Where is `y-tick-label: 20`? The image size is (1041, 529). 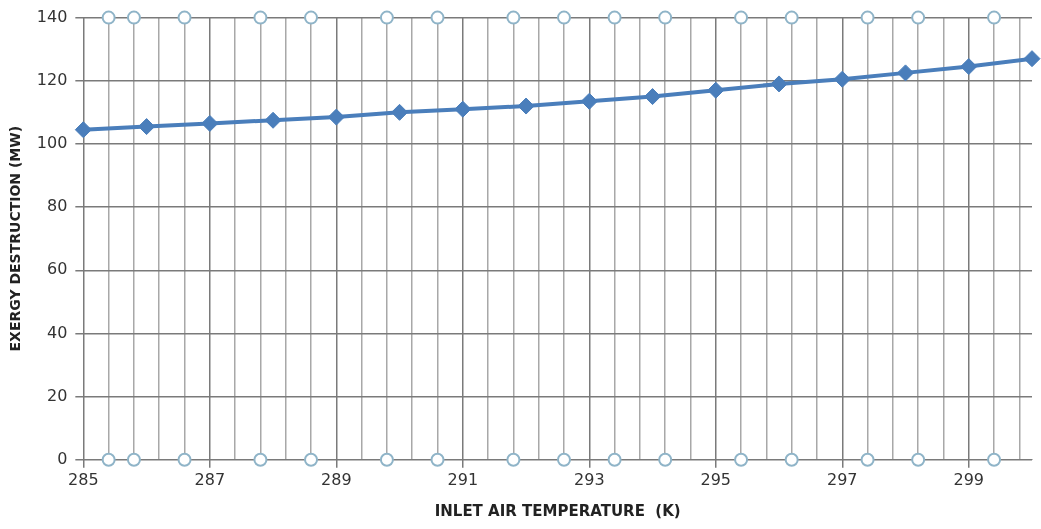
y-tick-label: 20 is located at coordinates (57, 395).